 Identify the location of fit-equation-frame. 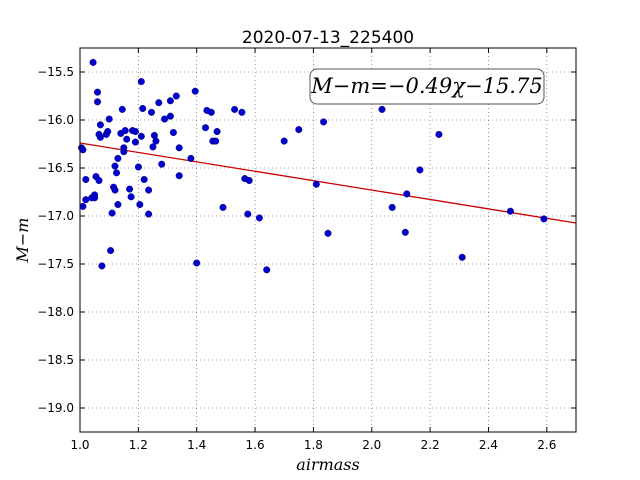
(427, 86).